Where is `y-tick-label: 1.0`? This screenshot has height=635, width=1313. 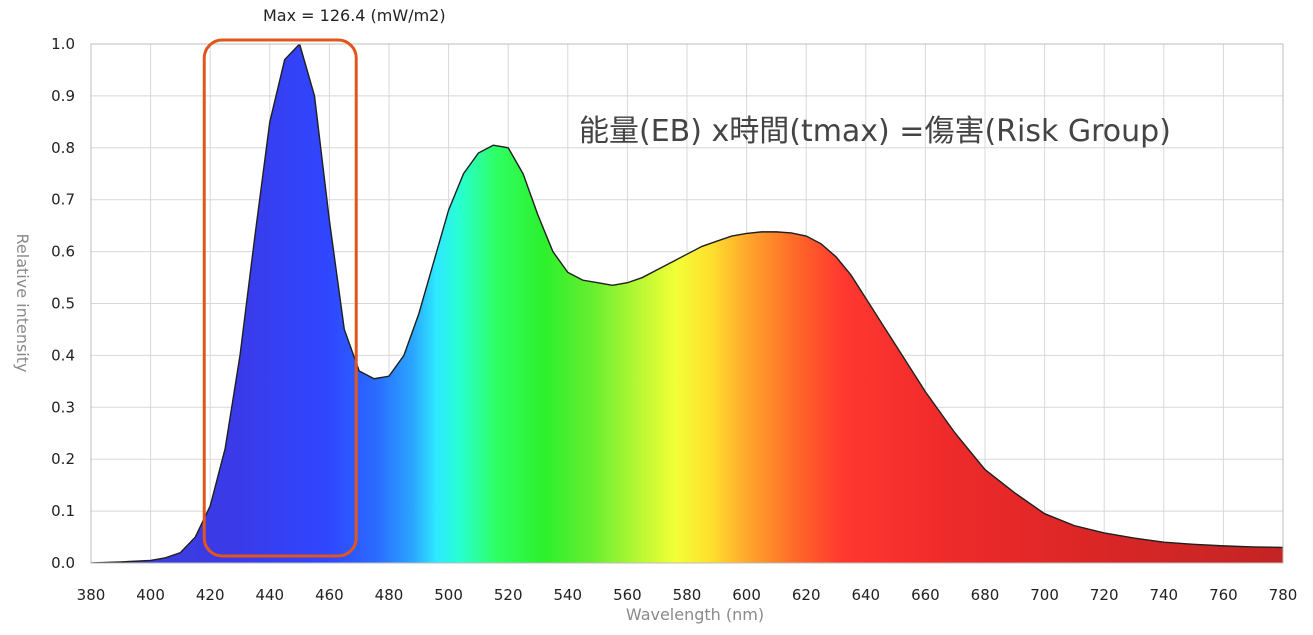 y-tick-label: 1.0 is located at coordinates (63, 44).